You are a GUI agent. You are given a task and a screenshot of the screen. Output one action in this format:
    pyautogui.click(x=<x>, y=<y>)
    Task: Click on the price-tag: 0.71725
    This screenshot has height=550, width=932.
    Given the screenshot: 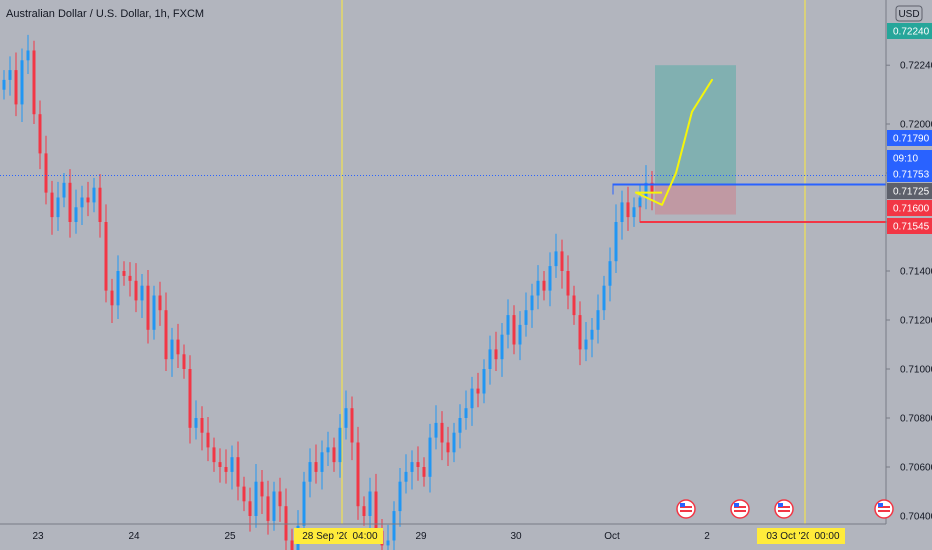 What is the action you would take?
    pyautogui.click(x=909, y=191)
    